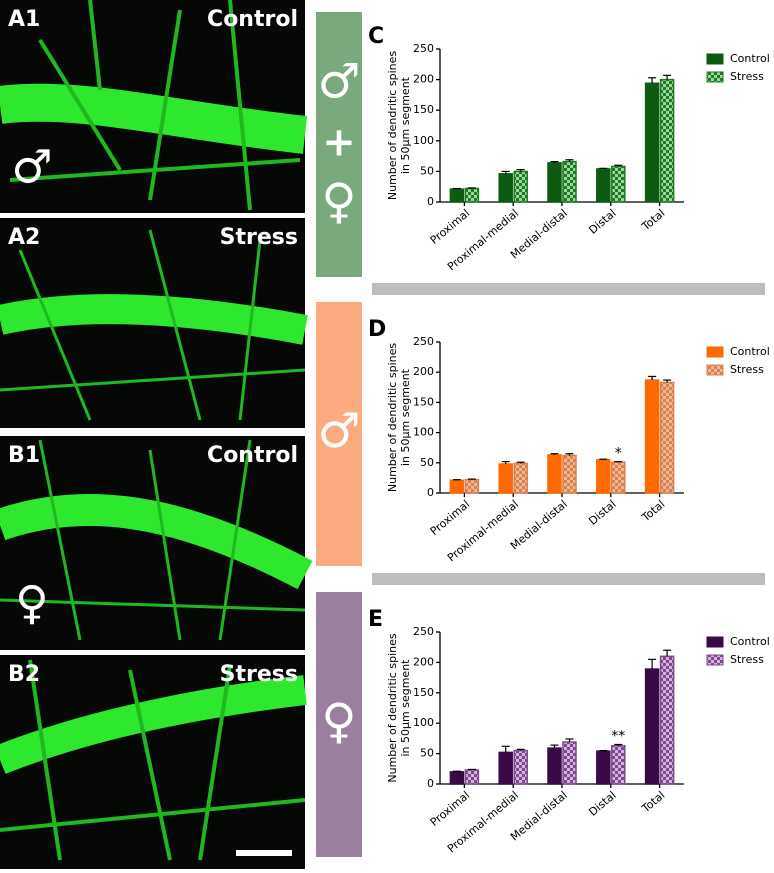 The image size is (774, 873). Describe the element at coordinates (24, 237) in the screenshot. I see `panel-label: A2` at that location.